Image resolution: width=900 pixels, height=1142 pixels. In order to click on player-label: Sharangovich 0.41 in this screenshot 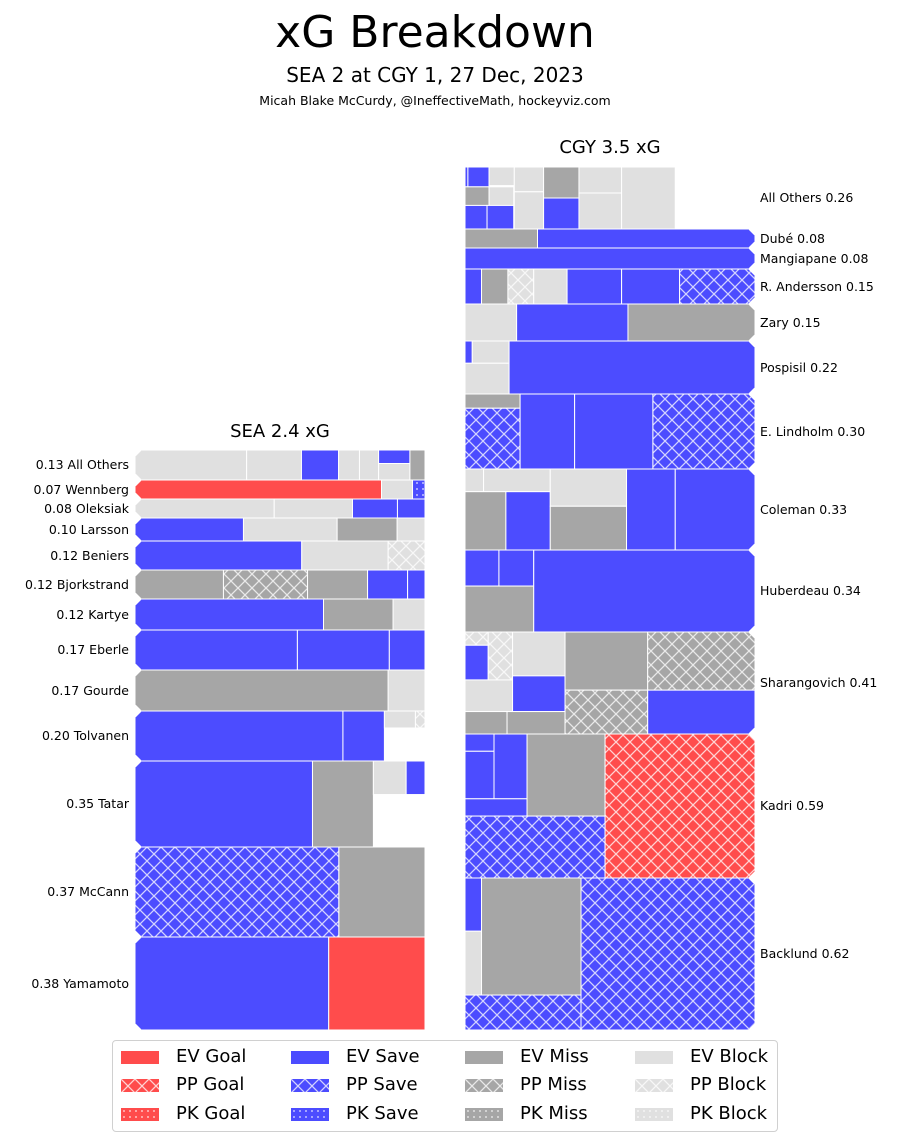, I will do `click(819, 682)`.